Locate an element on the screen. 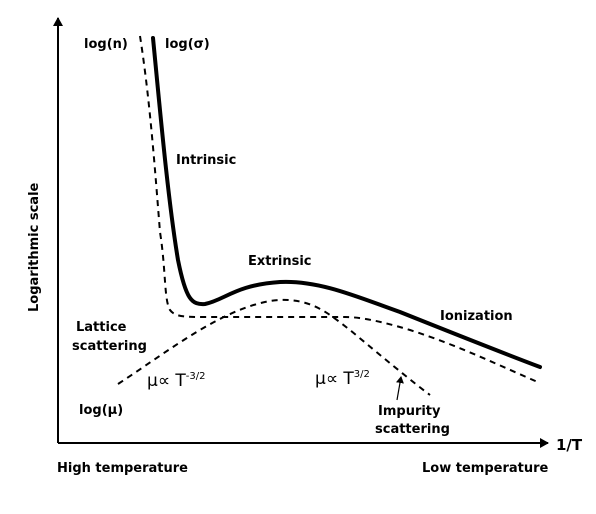  impurity-formula-base: μ∝ T is located at coordinates (334, 379).